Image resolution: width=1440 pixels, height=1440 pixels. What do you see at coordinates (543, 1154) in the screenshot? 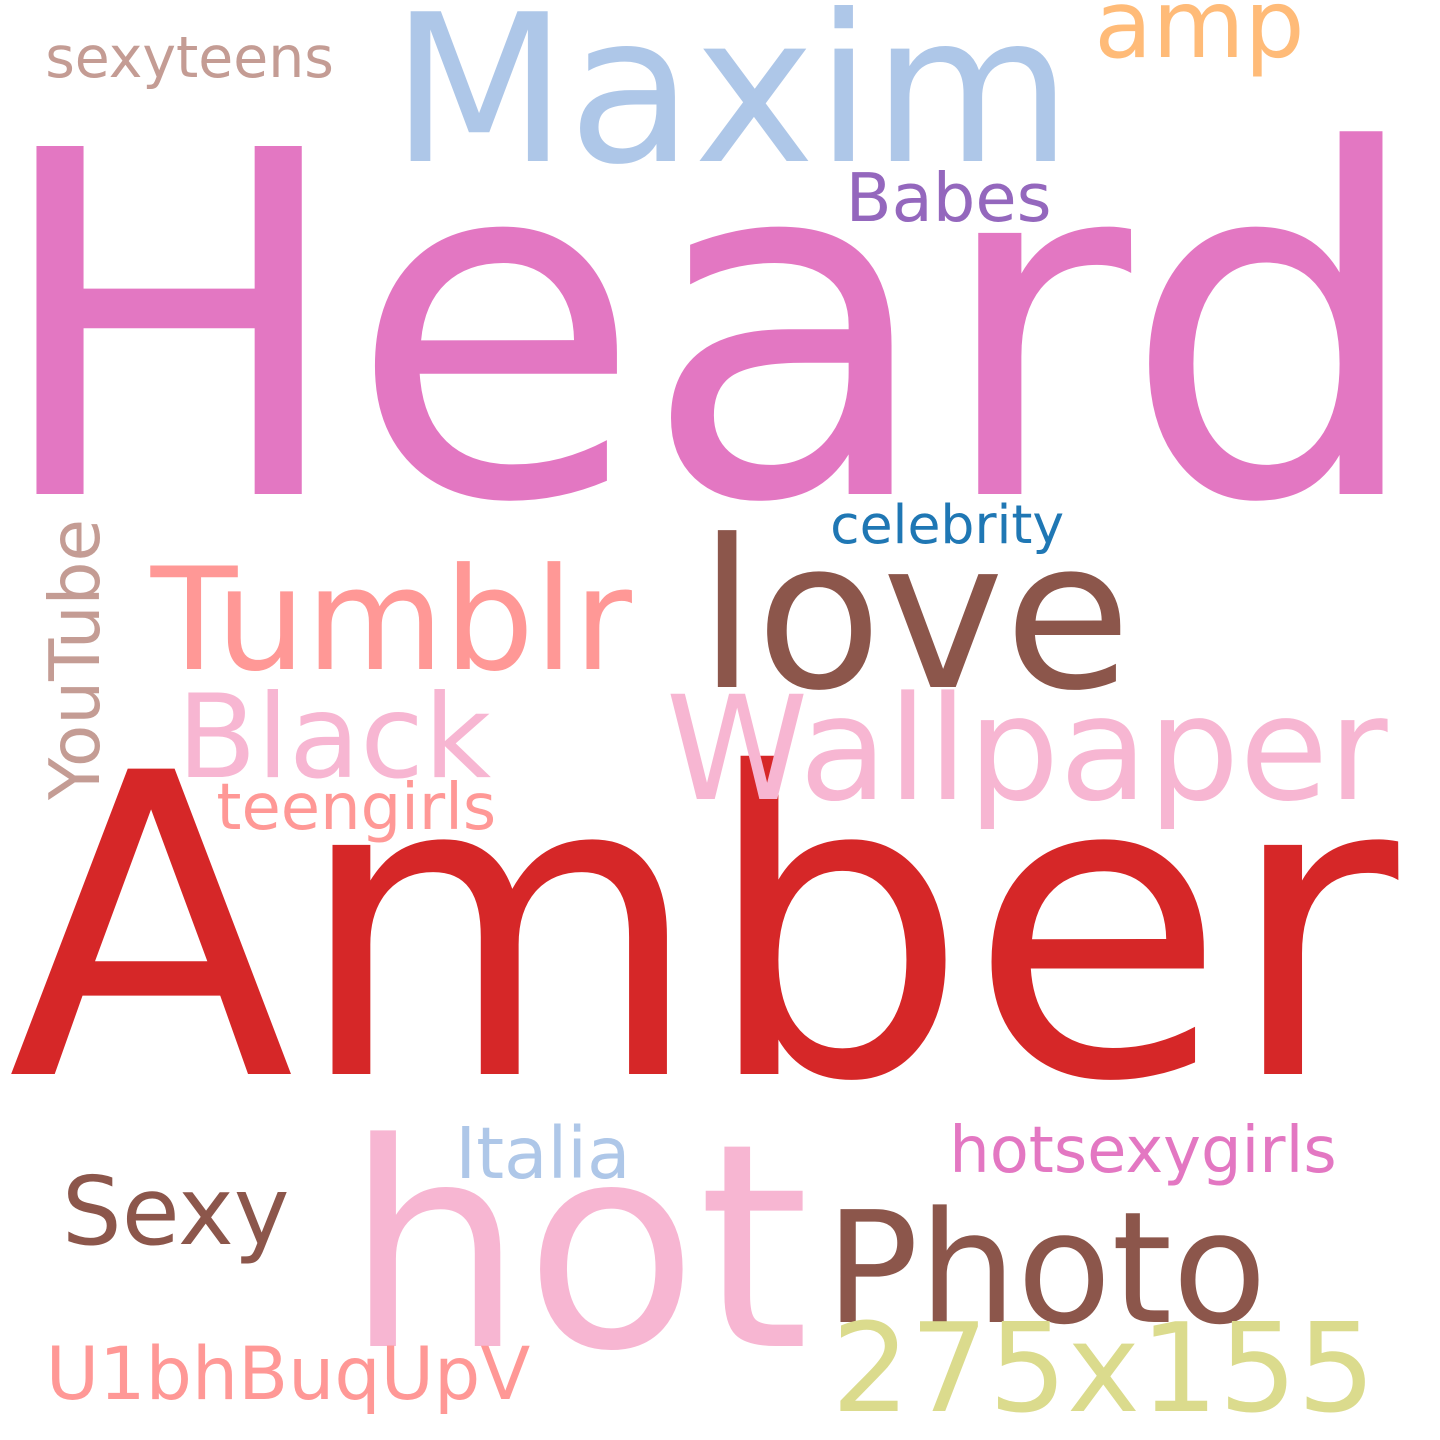
I see `word-italia: Italia` at bounding box center [543, 1154].